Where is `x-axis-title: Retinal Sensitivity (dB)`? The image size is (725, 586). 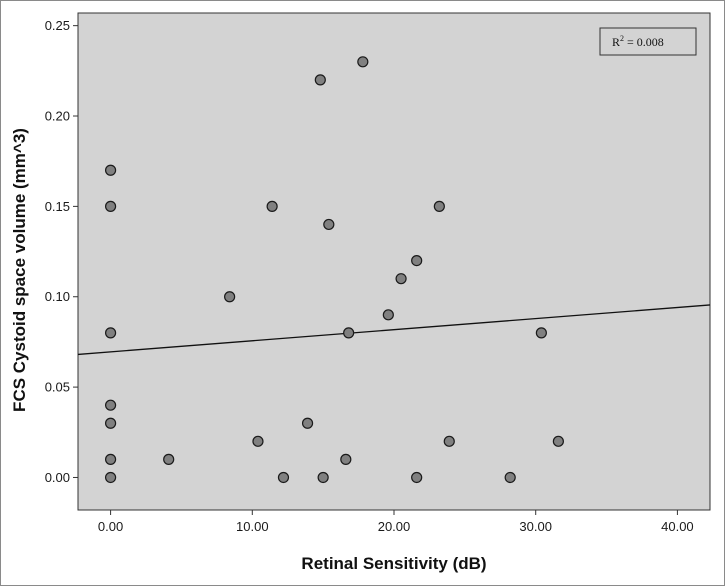
x-axis-title: Retinal Sensitivity (dB) is located at coordinates (393, 563).